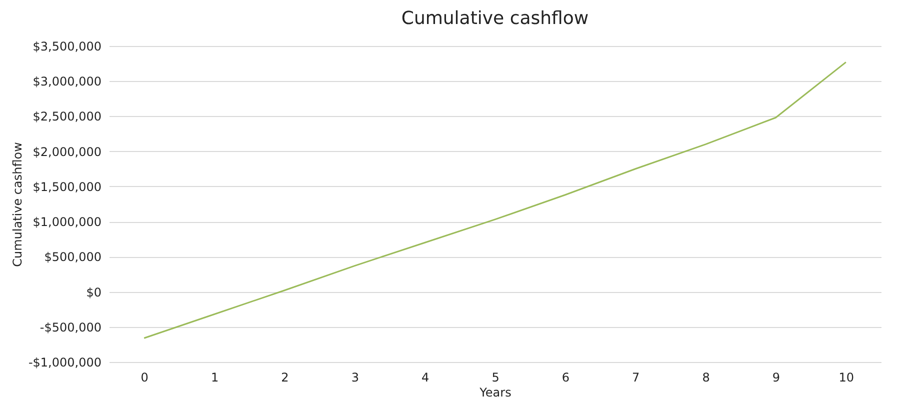 The height and width of the screenshot is (408, 911). What do you see at coordinates (426, 377) in the screenshot?
I see `x-tick-label: 4` at bounding box center [426, 377].